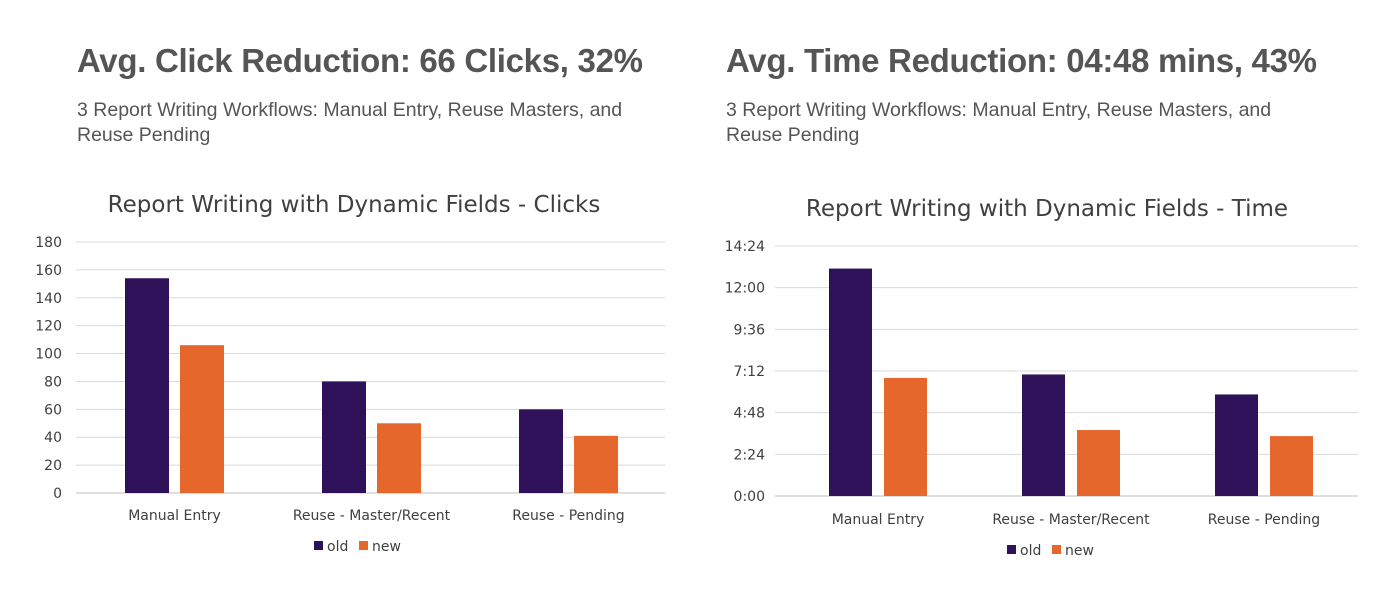  Describe the element at coordinates (48, 327) in the screenshot. I see `y-tick-label: 120` at that location.